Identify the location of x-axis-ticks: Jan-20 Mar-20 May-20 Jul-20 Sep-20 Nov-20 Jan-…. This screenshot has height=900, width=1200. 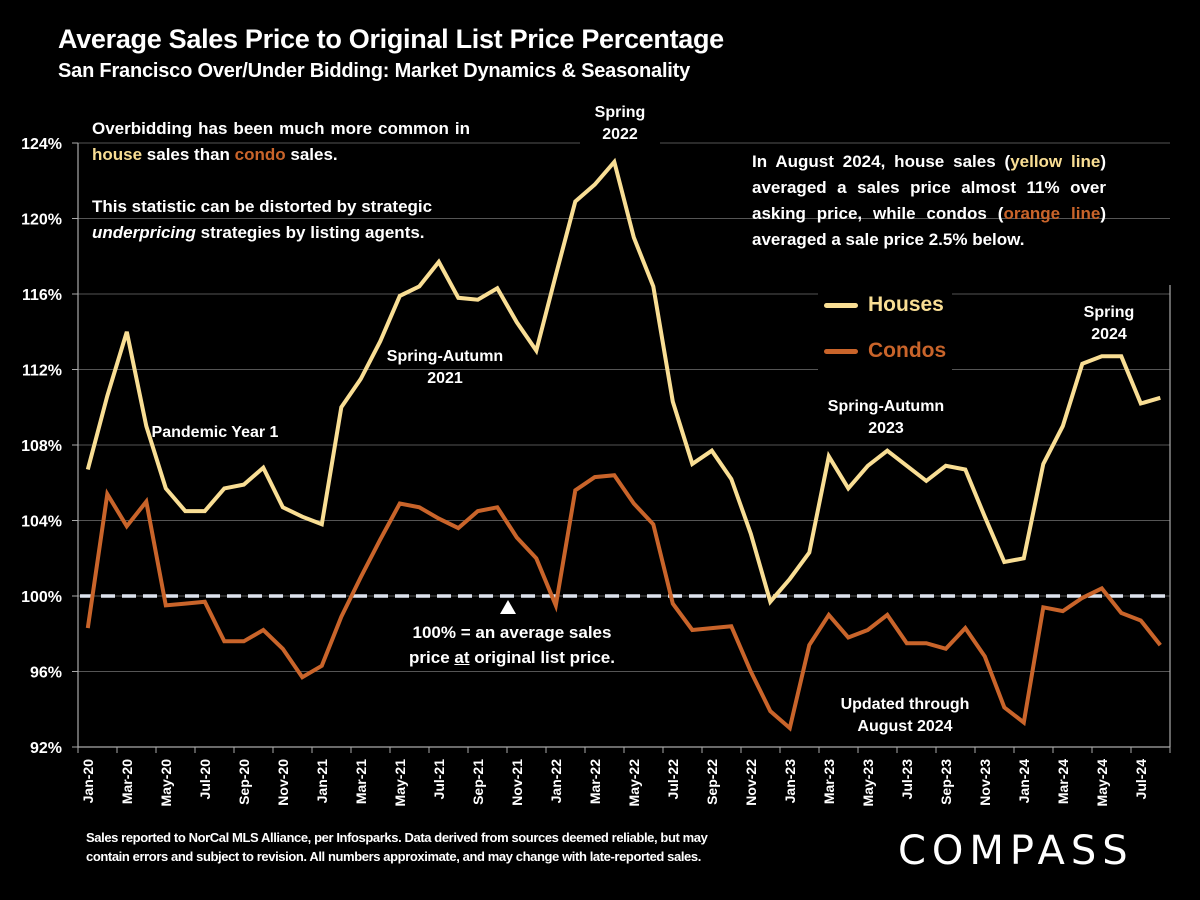
(624, 777).